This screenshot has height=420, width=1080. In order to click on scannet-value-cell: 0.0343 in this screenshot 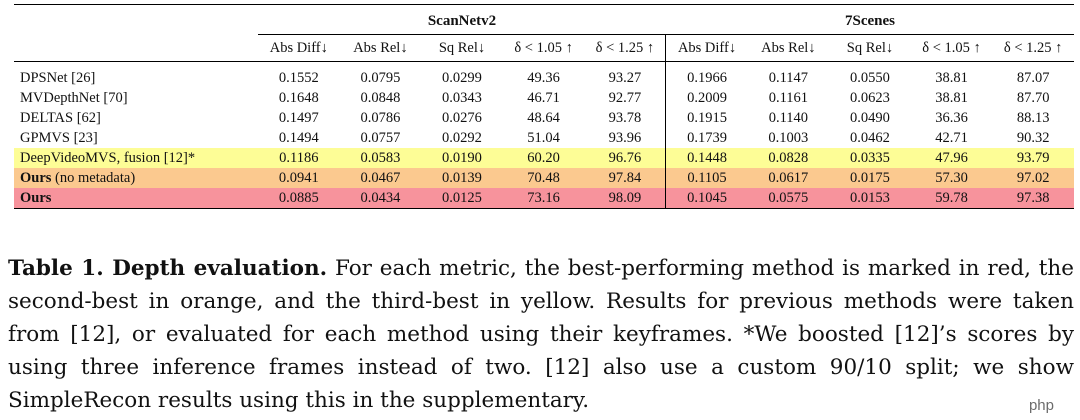, I will do `click(462, 98)`.